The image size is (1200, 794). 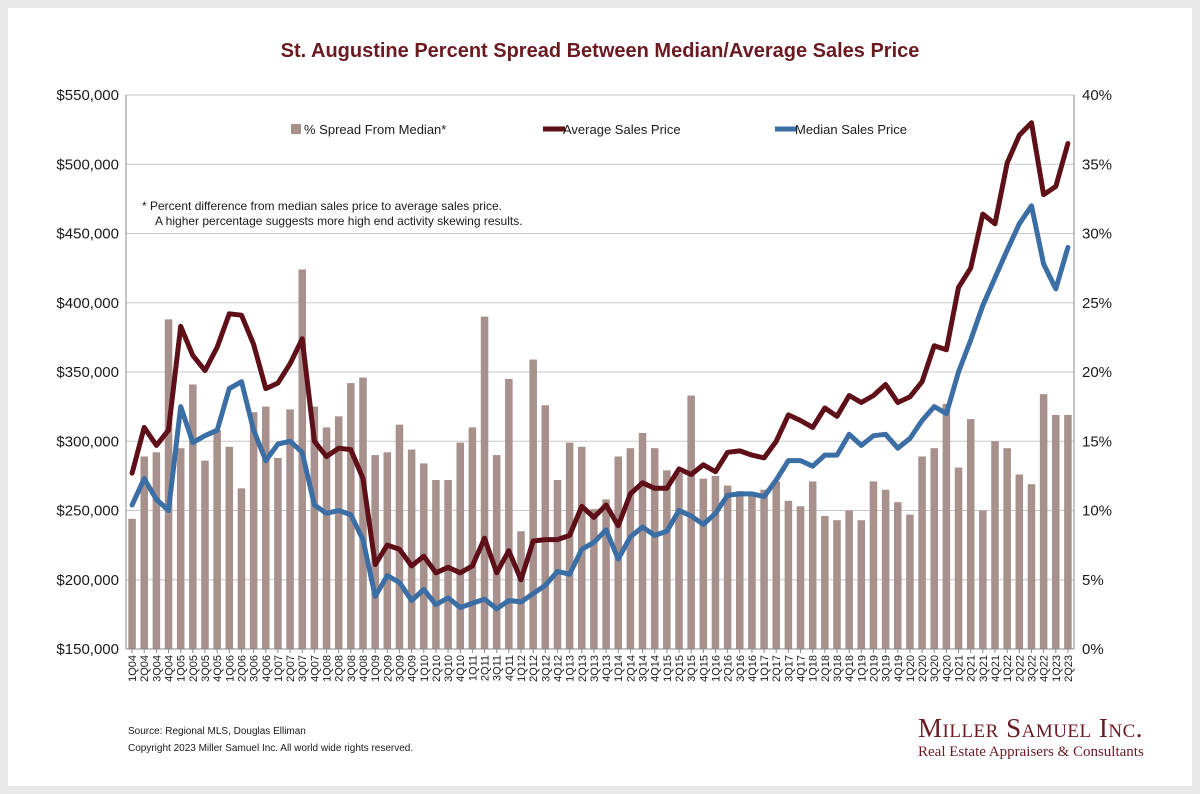 I want to click on x-tick-label: 2Q15, so click(x=680, y=668).